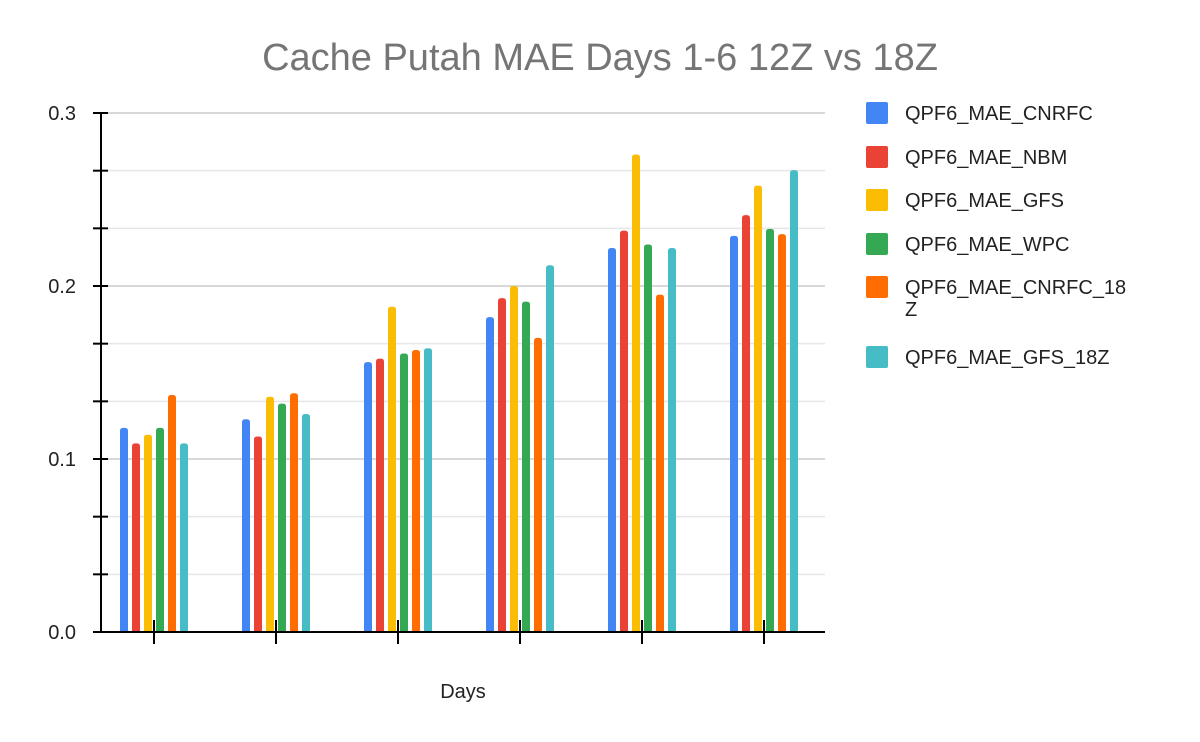  I want to click on legend-label: QPF6_MAE_CNRFC, so click(999, 114).